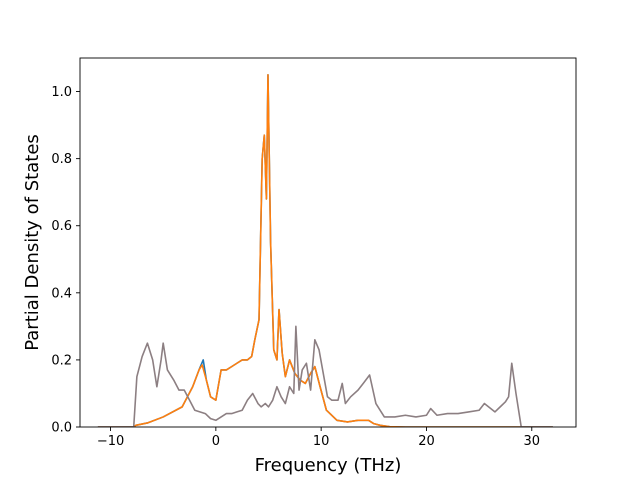 The height and width of the screenshot is (480, 640). I want to click on x-axis-title: Frequency (THz), so click(328, 465).